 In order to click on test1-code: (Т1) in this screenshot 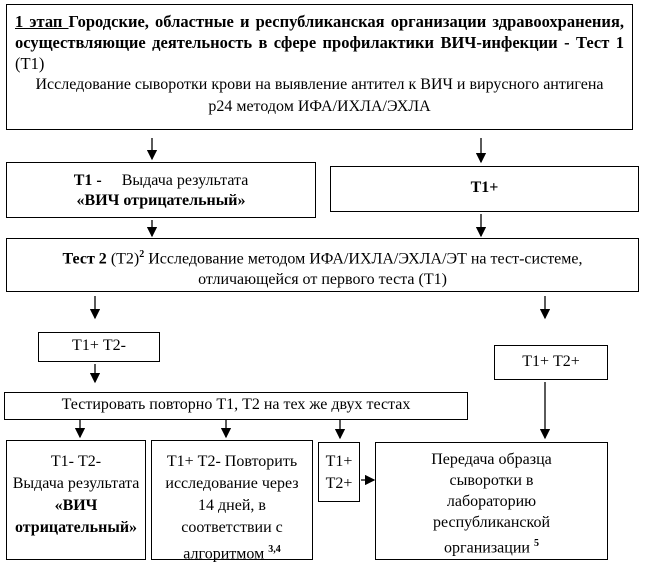, I will do `click(30, 63)`.